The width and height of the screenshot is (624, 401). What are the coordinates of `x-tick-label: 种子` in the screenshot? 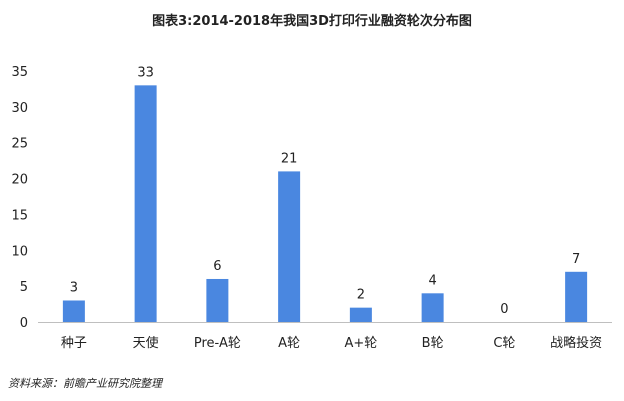 It's located at (74, 343).